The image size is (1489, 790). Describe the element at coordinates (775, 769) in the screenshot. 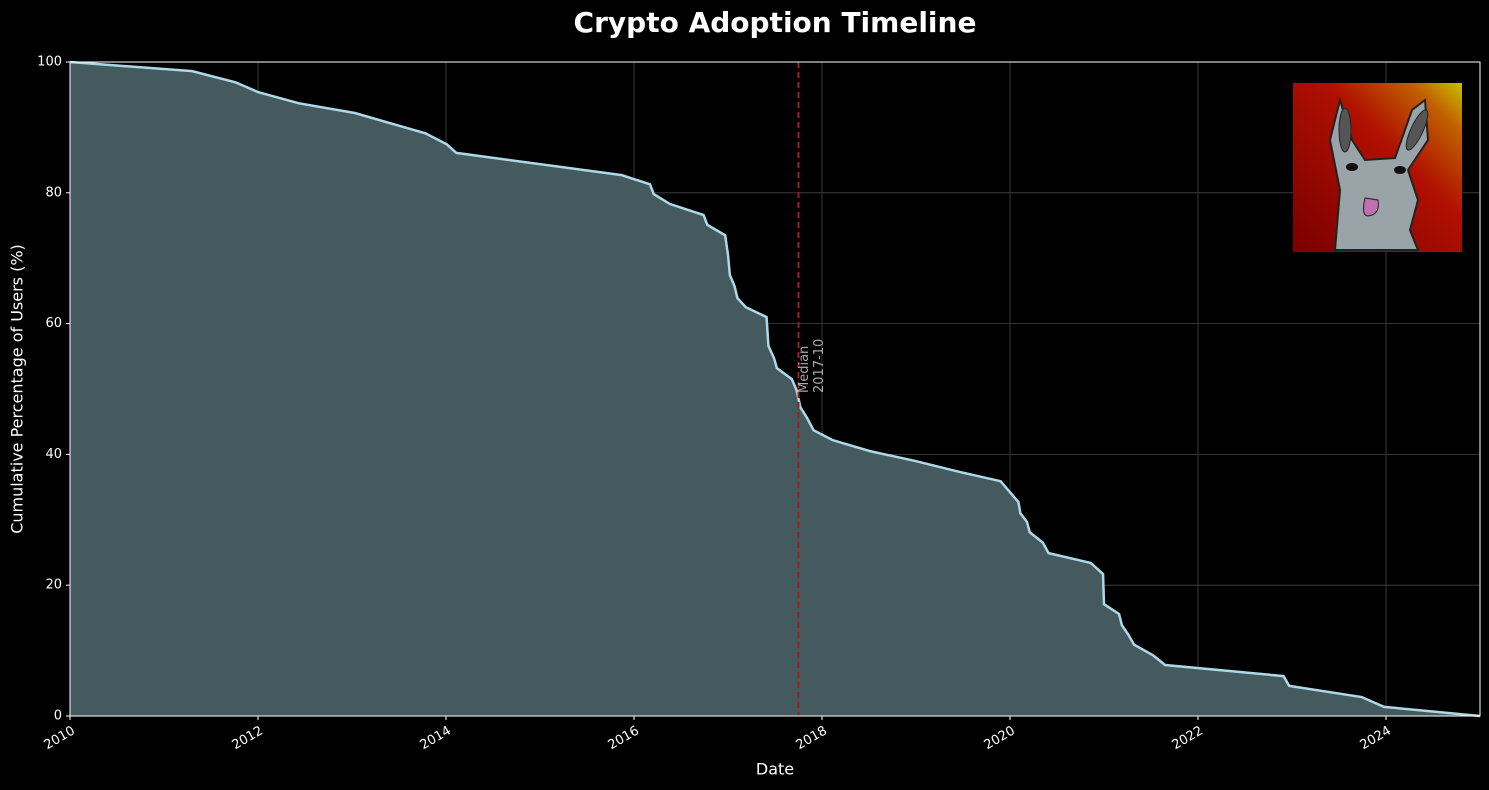

I see `x-axis-label: Date` at that location.